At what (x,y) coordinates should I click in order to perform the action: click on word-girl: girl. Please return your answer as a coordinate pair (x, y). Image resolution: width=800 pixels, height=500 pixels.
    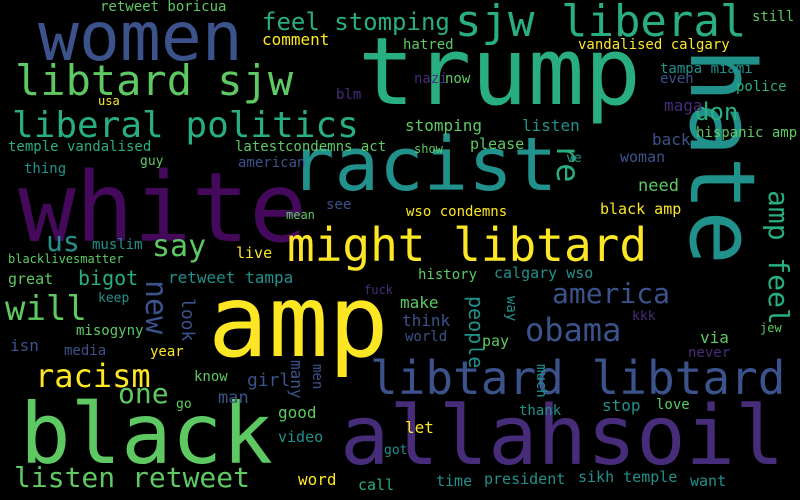
    Looking at the image, I should click on (269, 380).